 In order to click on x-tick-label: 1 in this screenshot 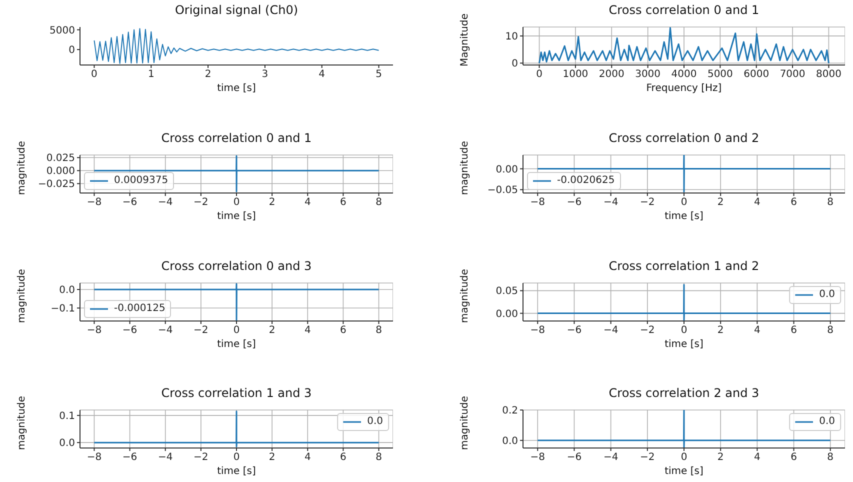, I will do `click(151, 74)`.